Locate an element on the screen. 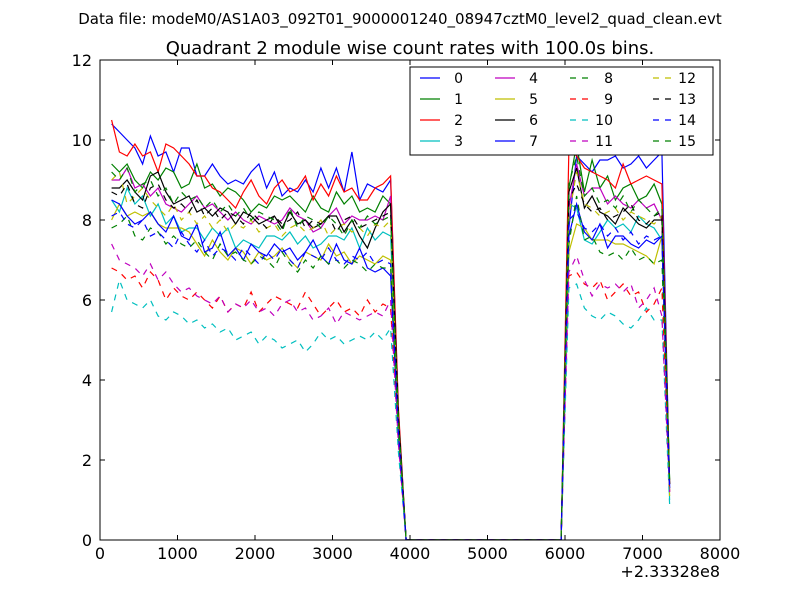 The height and width of the screenshot is (604, 800). legend-label-7: 7 is located at coordinates (533, 142).